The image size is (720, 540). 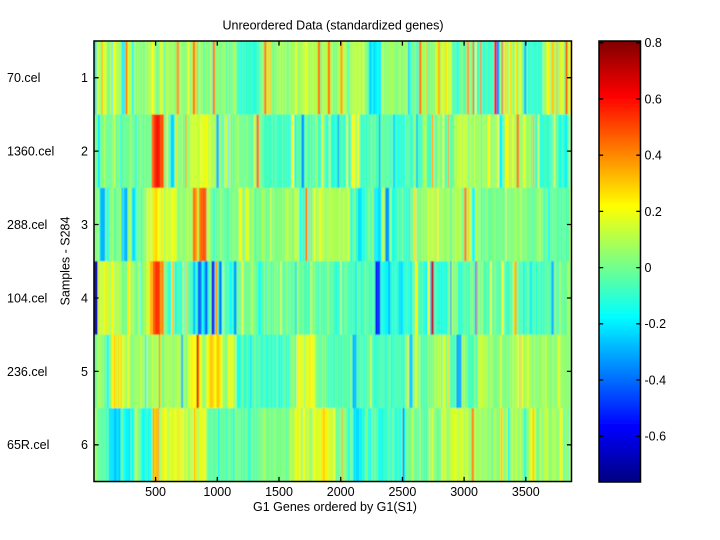 What do you see at coordinates (653, 156) in the screenshot?
I see `svg-text: 0.4` at bounding box center [653, 156].